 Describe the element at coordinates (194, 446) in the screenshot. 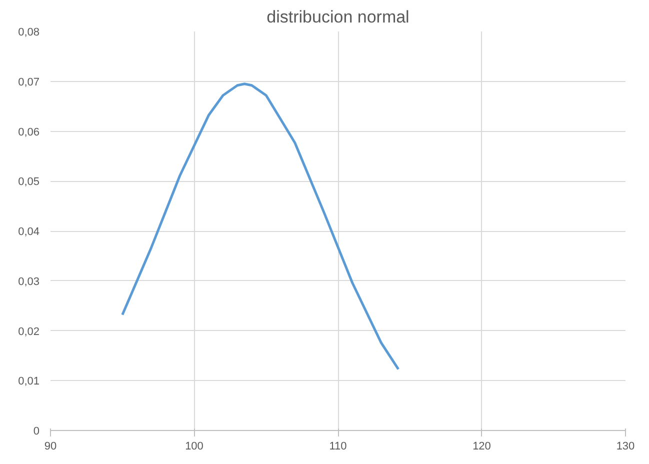

I see `x-tick-label: 100` at that location.